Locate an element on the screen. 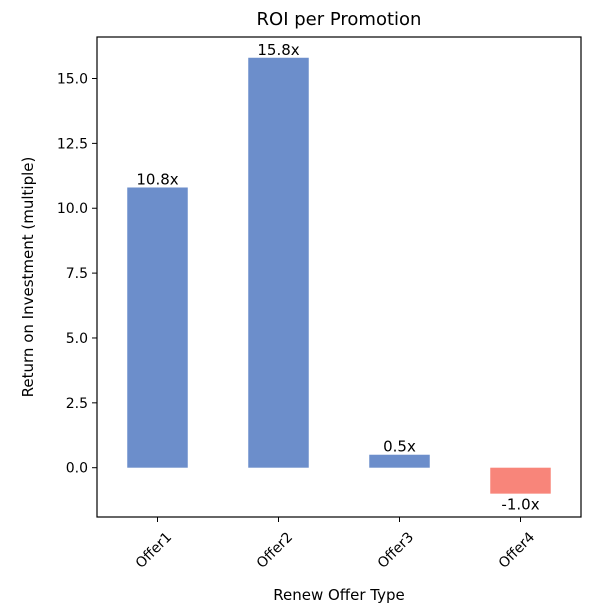  y-tick-label: 5.0 is located at coordinates (77, 339).